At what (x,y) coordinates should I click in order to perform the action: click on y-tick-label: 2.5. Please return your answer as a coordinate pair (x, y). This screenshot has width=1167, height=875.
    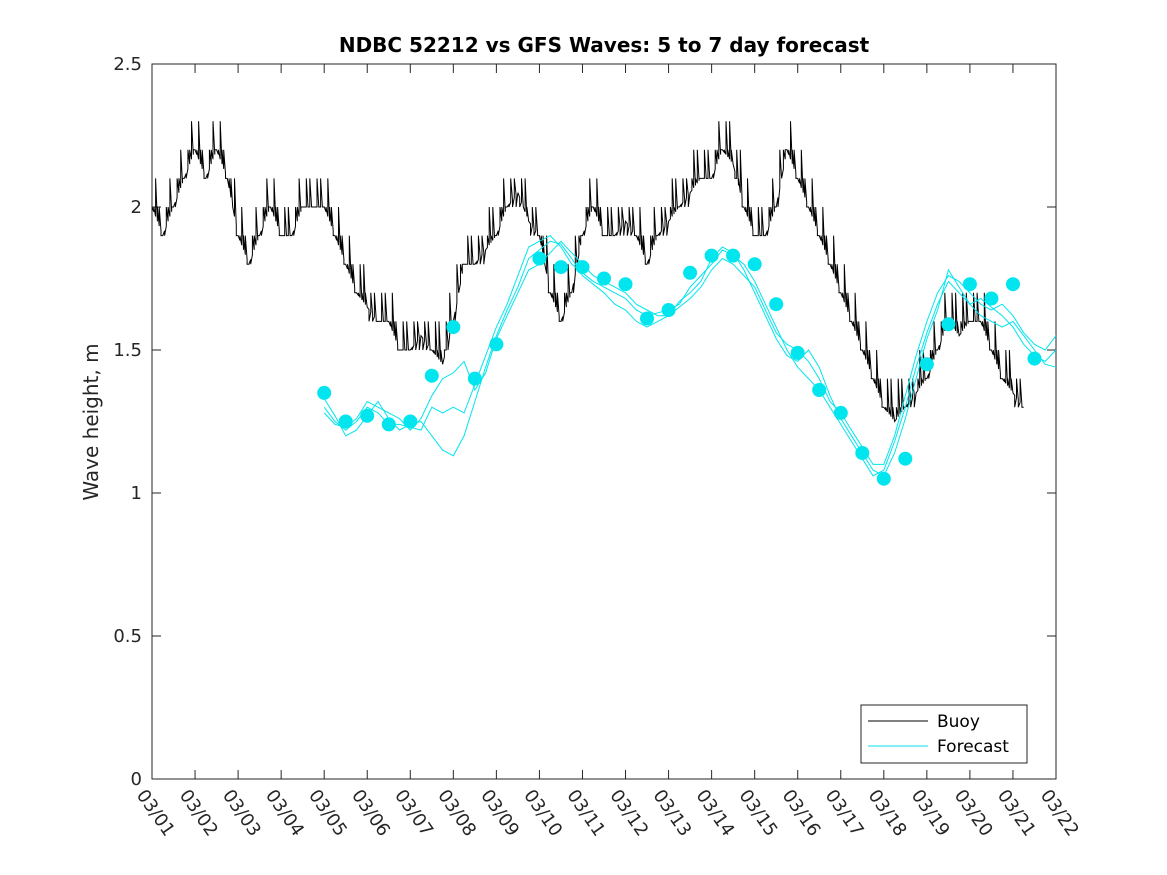
    Looking at the image, I should click on (127, 64).